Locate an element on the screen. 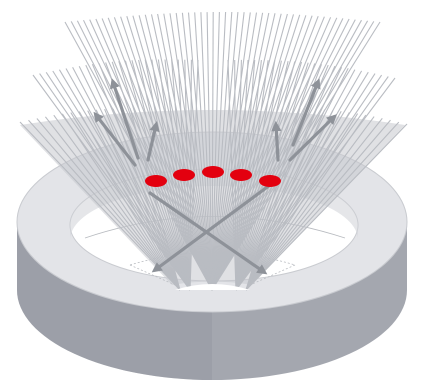 The image size is (425, 381). red-markers is located at coordinates (213, 176).